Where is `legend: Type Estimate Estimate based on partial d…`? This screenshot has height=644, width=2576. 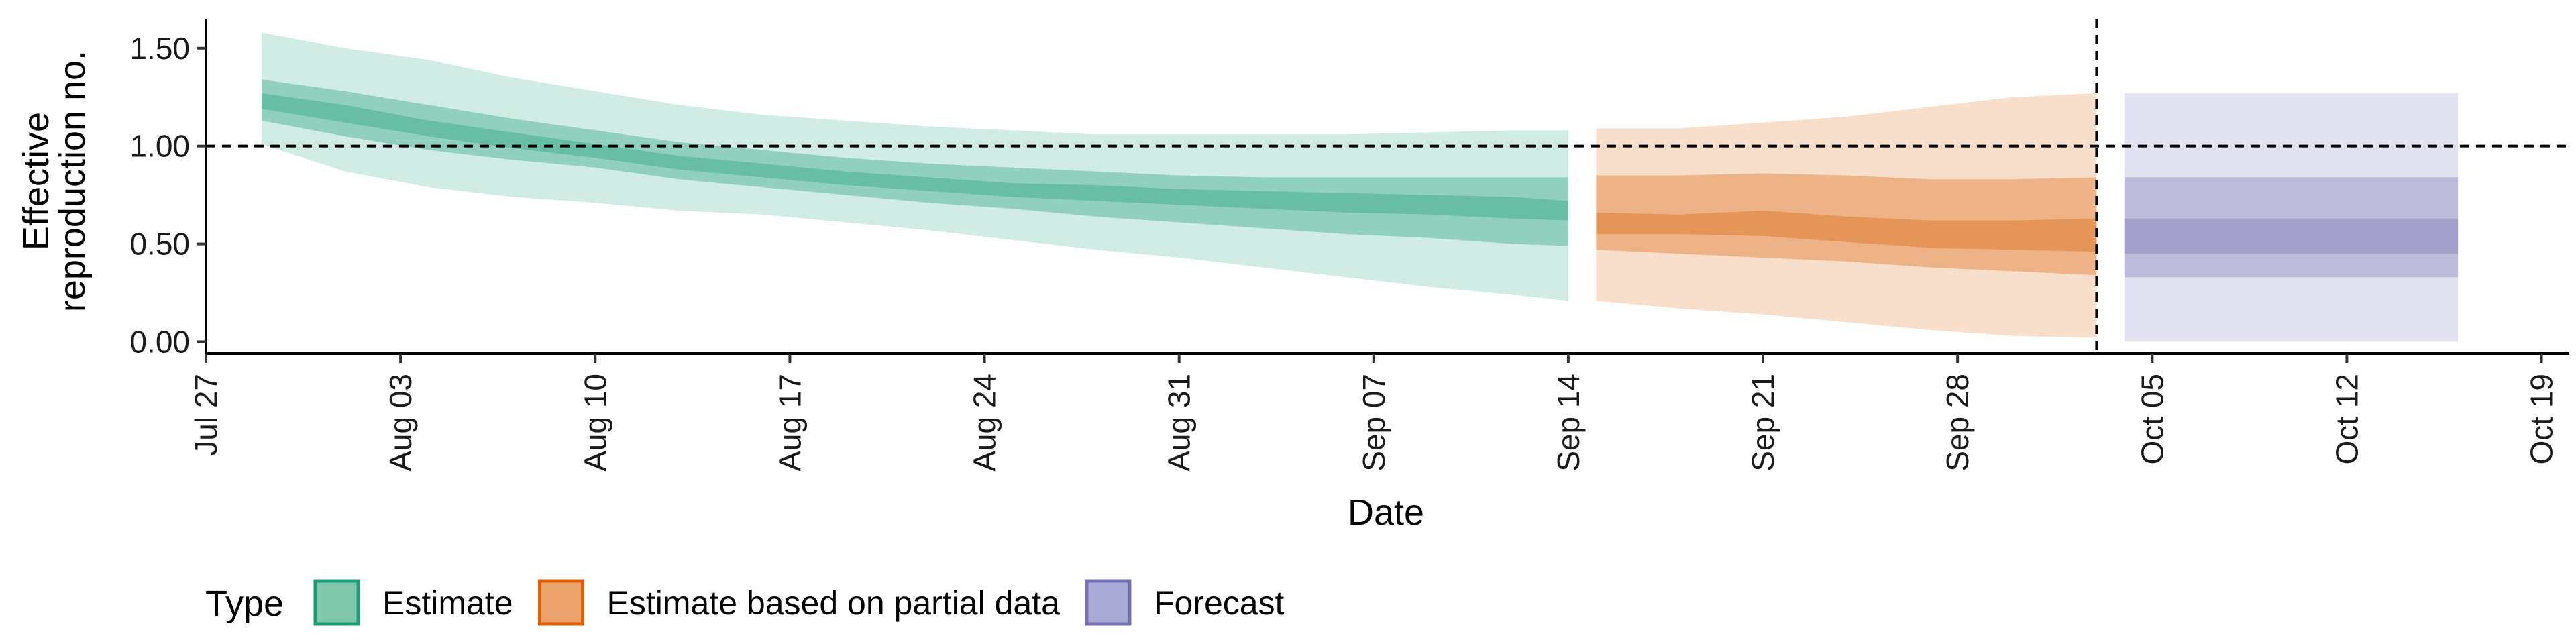 legend: Type Estimate Estimate based on partial d… is located at coordinates (745, 602).